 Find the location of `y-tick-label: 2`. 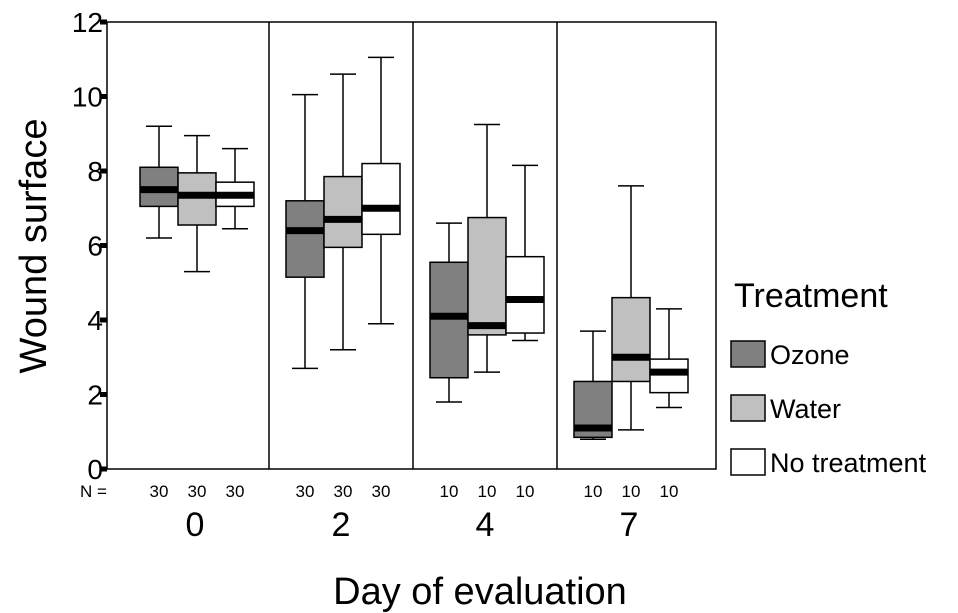

y-tick-label: 2 is located at coordinates (95, 395).